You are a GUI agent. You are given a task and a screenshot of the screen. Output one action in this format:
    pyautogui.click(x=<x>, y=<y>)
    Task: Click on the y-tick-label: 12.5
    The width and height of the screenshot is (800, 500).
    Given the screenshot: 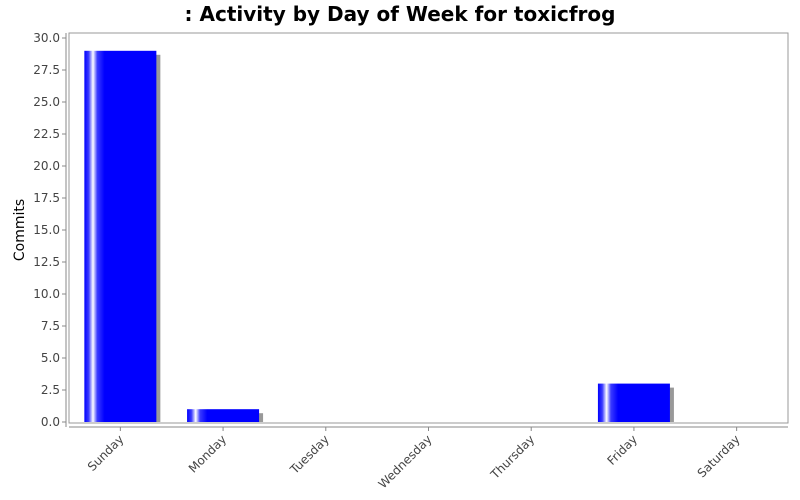 What is the action you would take?
    pyautogui.click(x=46, y=262)
    